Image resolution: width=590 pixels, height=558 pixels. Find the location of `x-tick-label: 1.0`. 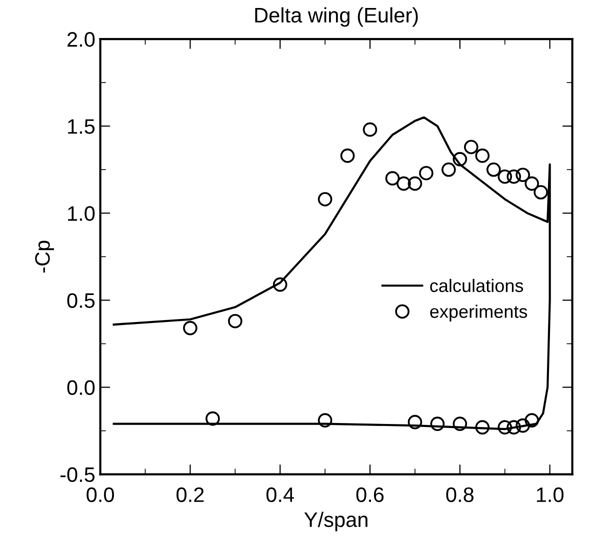

x-tick-label: 1.0 is located at coordinates (550, 494).